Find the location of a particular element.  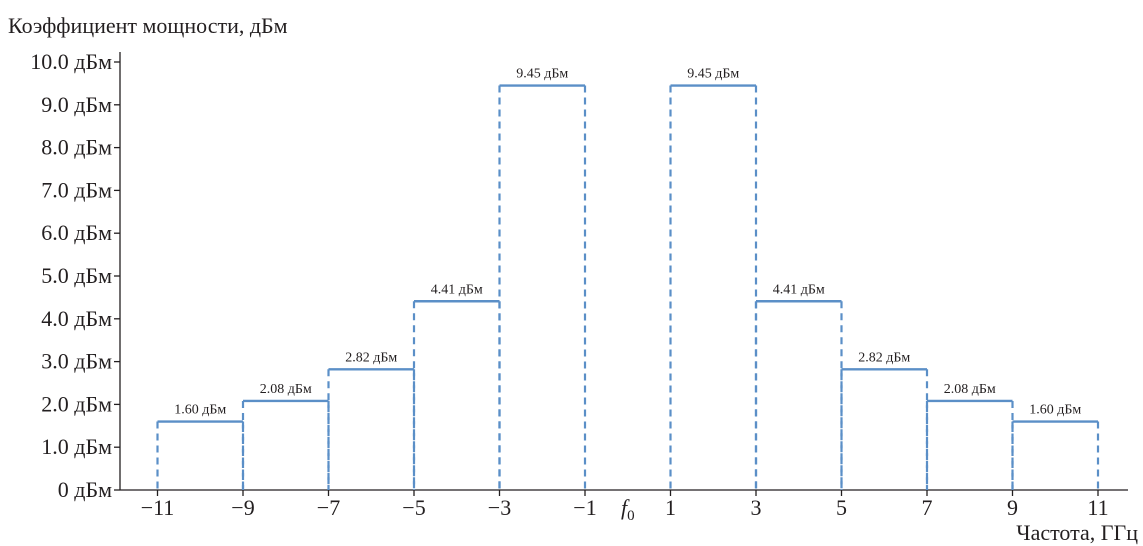

x-tick-label: −3 is located at coordinates (499, 507).